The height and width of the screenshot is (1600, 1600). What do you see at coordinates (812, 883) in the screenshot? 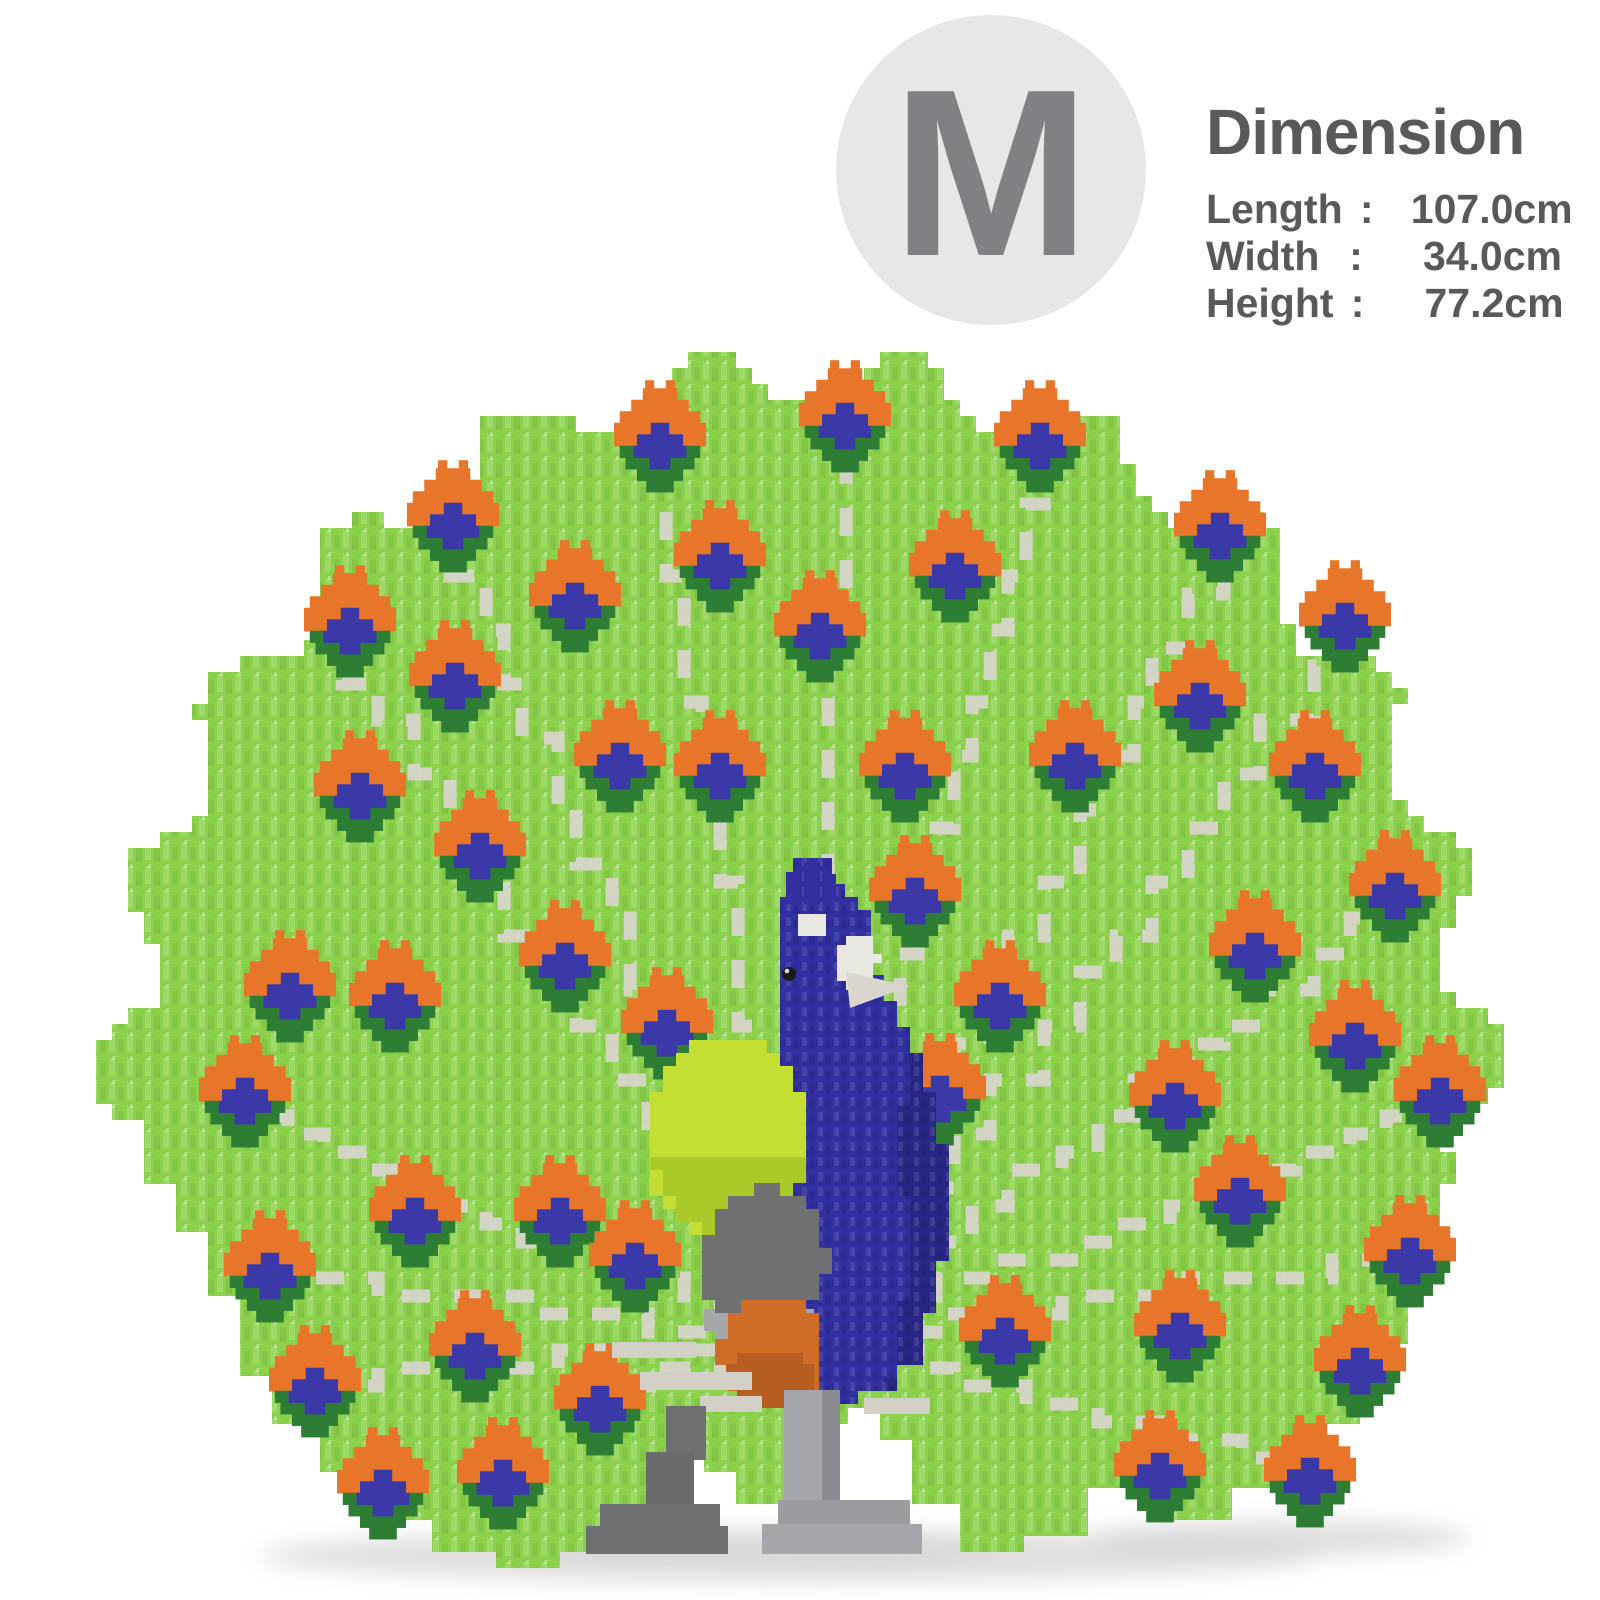
I see `crest-feather` at bounding box center [812, 883].